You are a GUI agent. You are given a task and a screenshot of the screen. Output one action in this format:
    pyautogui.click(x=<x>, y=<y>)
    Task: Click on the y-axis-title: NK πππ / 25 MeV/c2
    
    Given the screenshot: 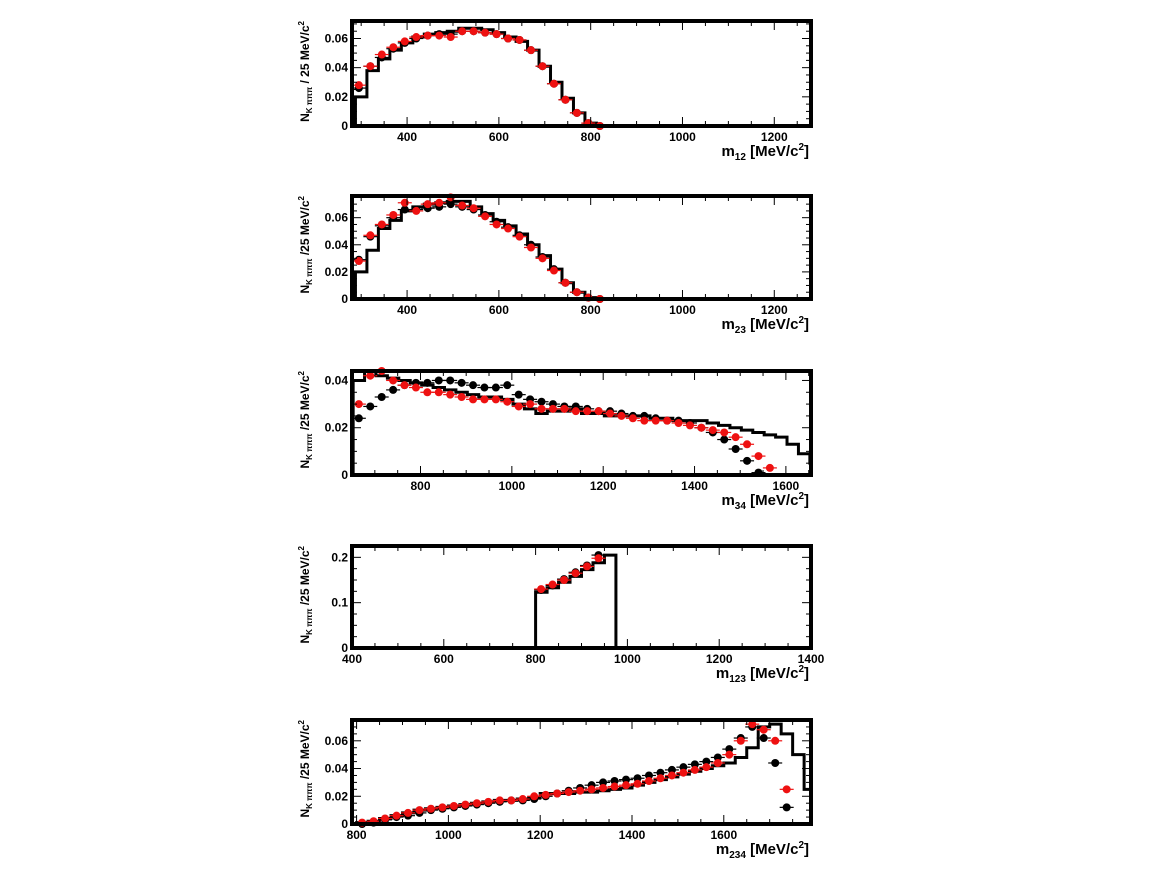 What is the action you would take?
    pyautogui.click(x=305, y=70)
    